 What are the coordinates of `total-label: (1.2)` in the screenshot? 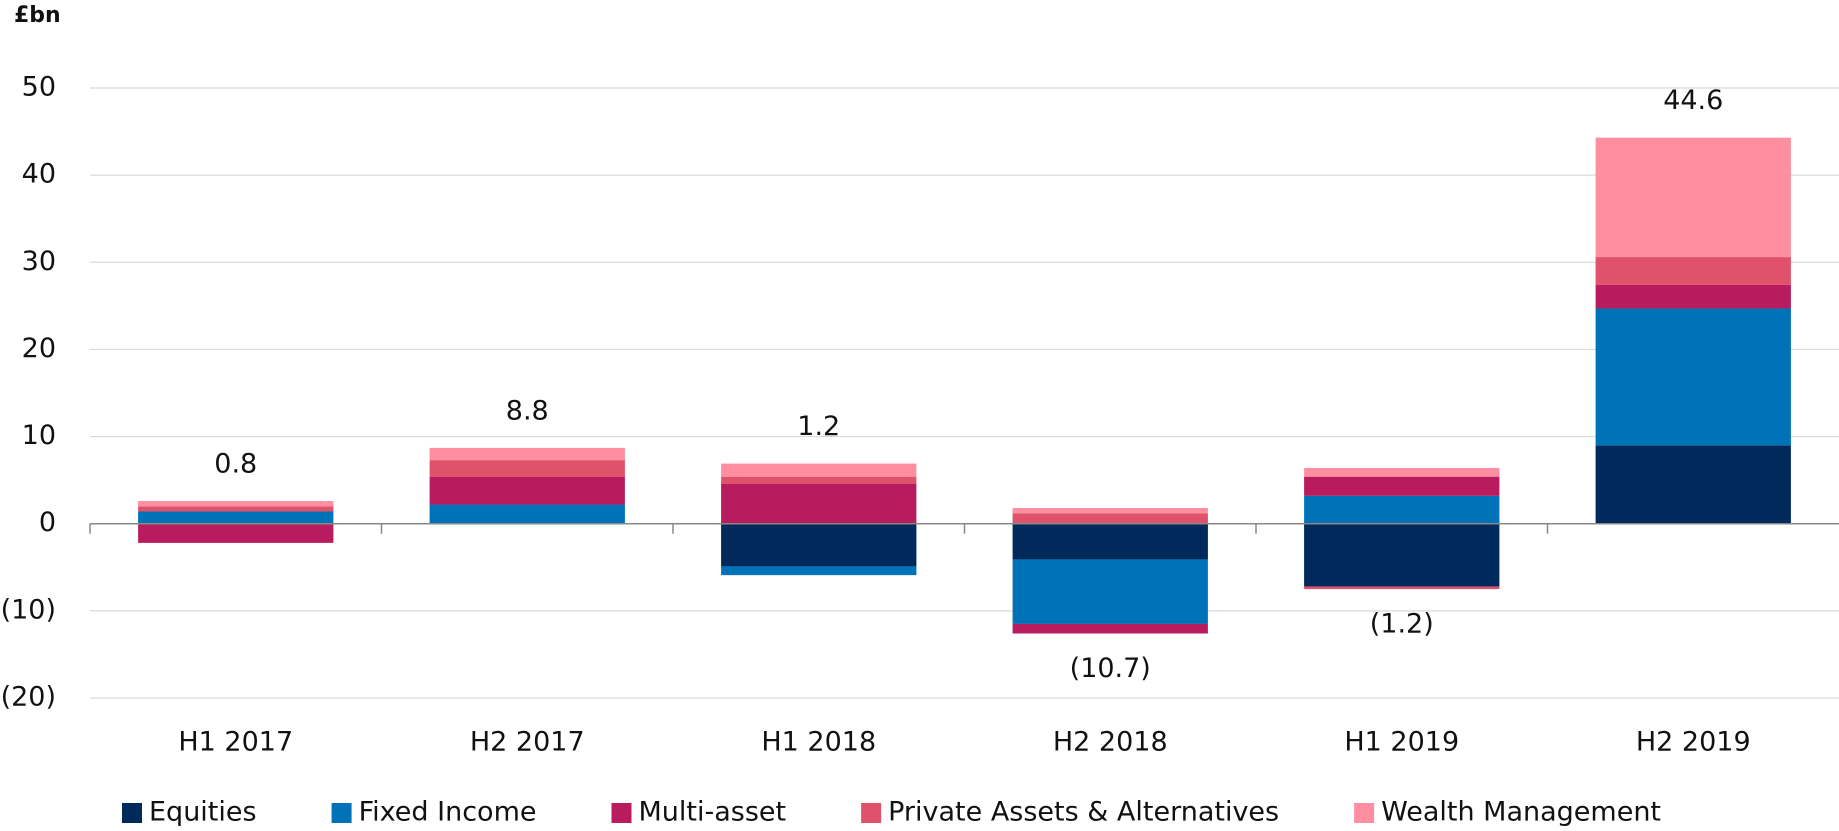 It's located at (1402, 624).